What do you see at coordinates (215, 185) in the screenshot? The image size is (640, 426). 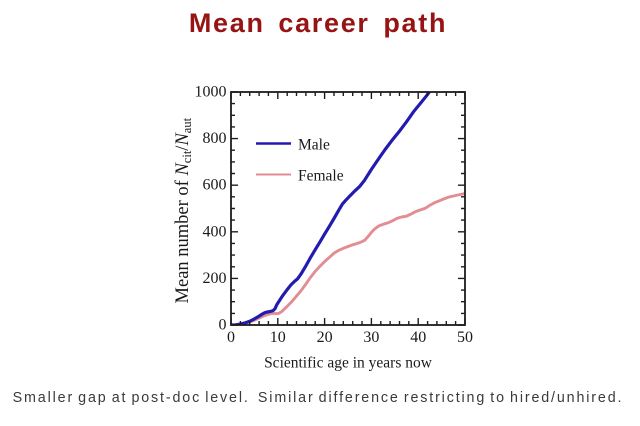 I see `svg-text: 600` at bounding box center [215, 185].